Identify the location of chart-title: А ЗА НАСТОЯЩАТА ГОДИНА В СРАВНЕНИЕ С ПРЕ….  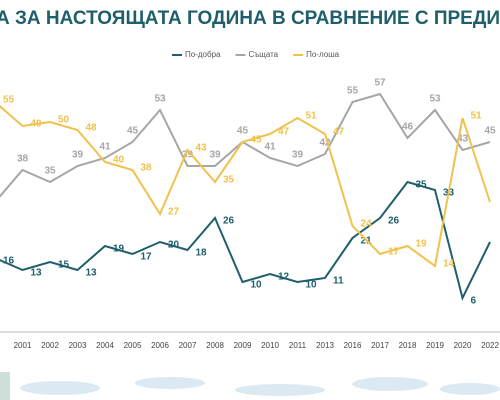
(250, 18).